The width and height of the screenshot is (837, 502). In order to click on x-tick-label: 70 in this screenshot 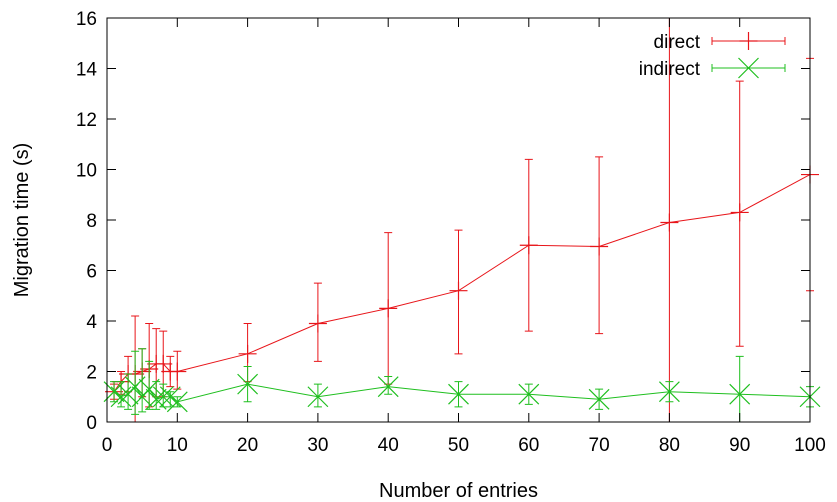, I will do `click(599, 445)`.